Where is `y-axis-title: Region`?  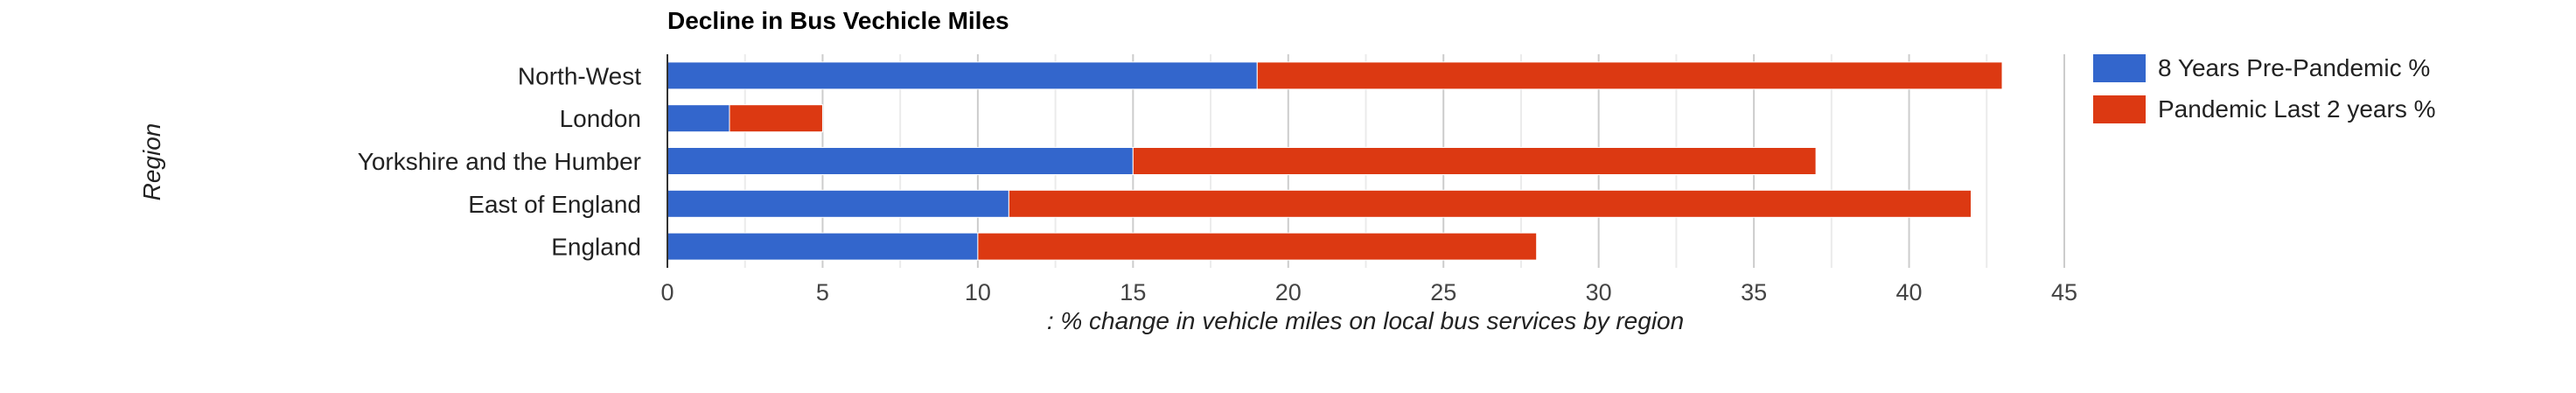
y-axis-title: Region is located at coordinates (151, 162).